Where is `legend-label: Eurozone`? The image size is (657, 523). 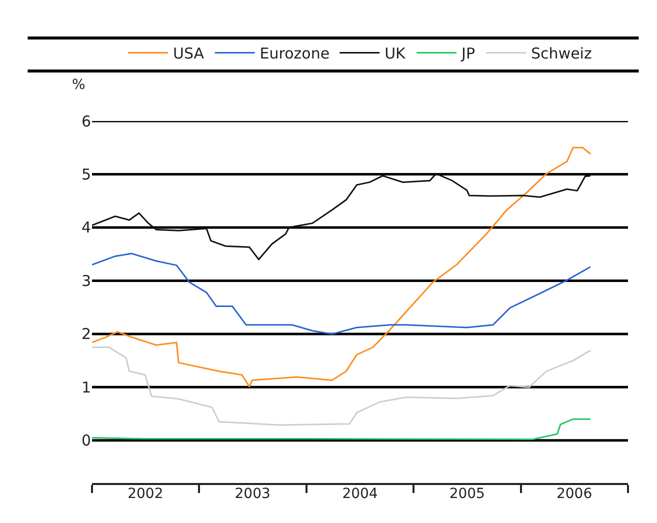
legend-label: Eurozone is located at coordinates (295, 53).